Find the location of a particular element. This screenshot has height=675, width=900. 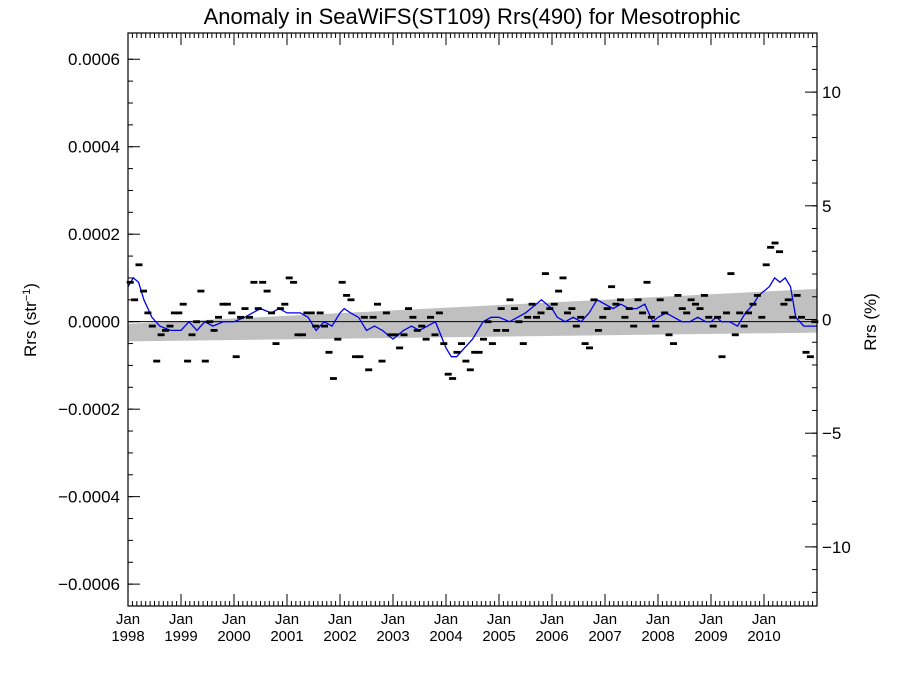

y-right-tick-label: −5 is located at coordinates (831, 433).